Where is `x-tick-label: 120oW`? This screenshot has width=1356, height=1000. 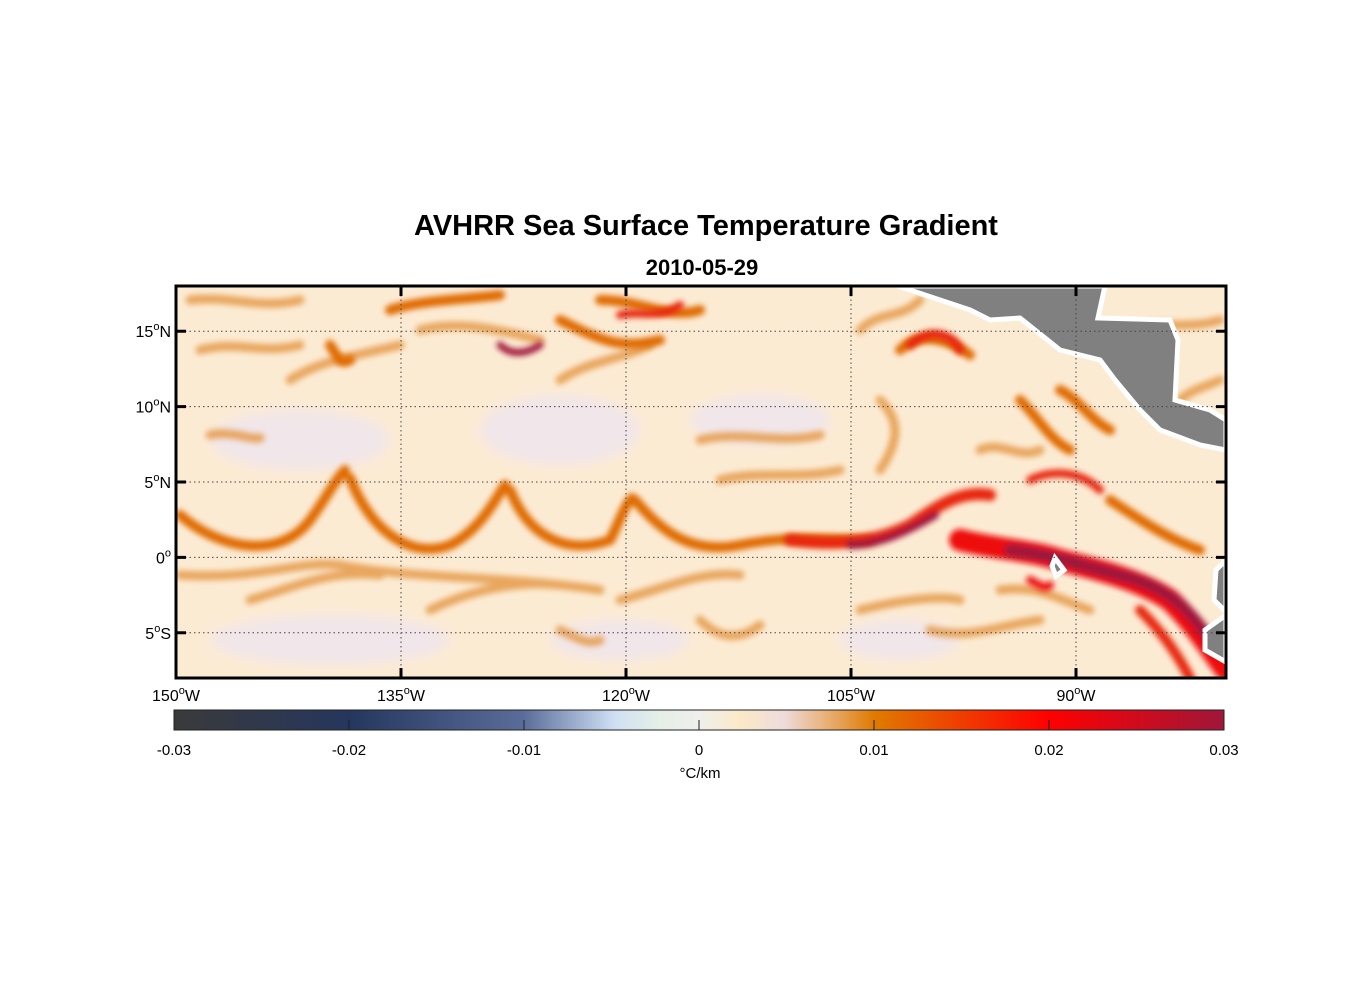
x-tick-label: 120oW is located at coordinates (626, 695).